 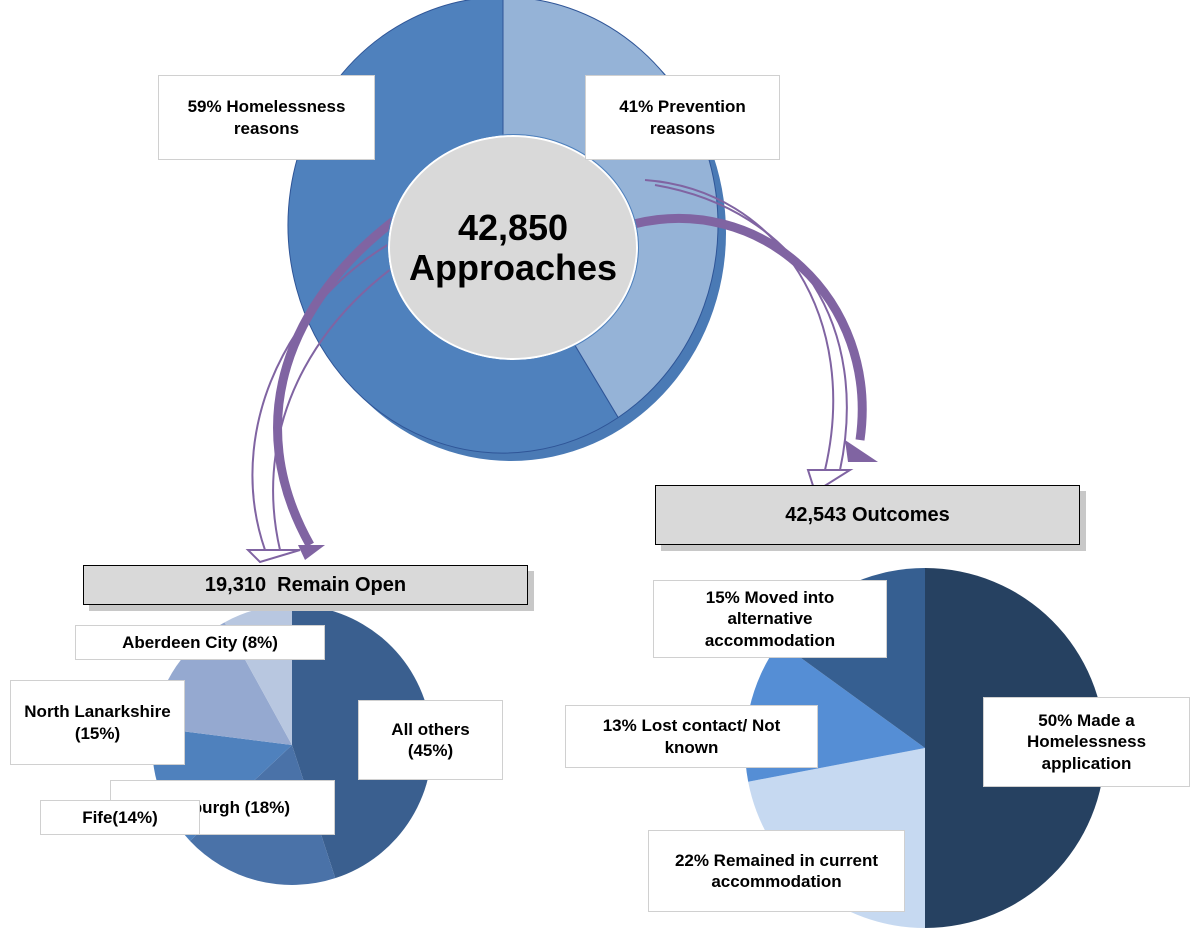 What do you see at coordinates (266, 117) in the screenshot?
I see `data-label: 59% Homelessness reasons` at bounding box center [266, 117].